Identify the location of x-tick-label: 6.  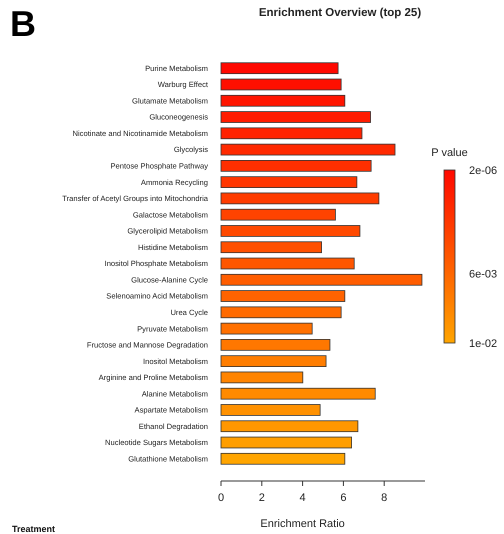
(343, 498).